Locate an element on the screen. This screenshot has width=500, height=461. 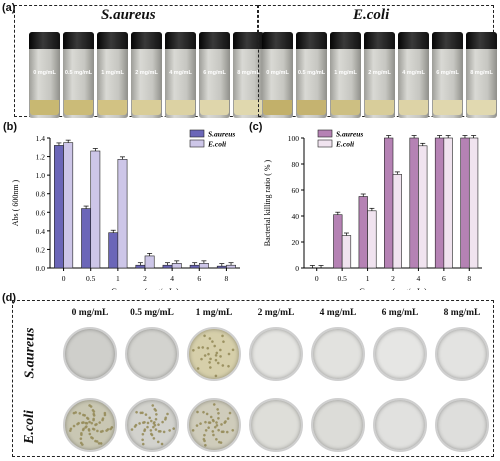
y-tick-label: 100 is located at coordinates (294, 138).